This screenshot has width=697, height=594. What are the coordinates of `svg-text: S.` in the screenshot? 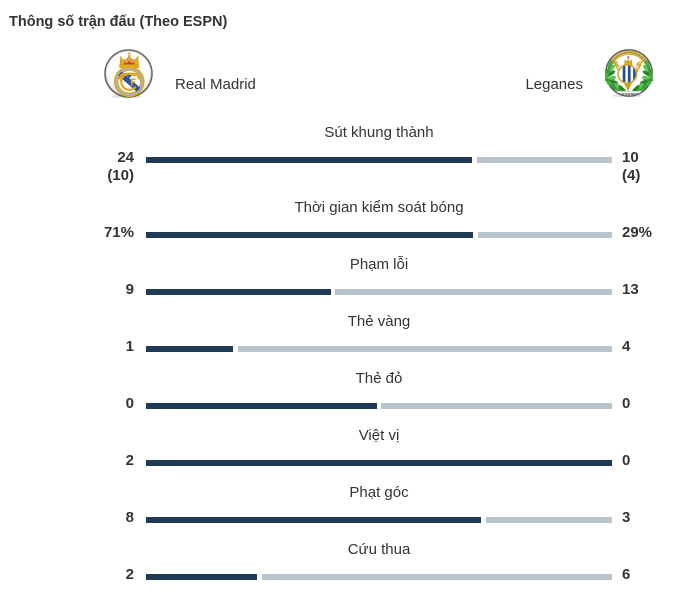 It's located at (618, 64).